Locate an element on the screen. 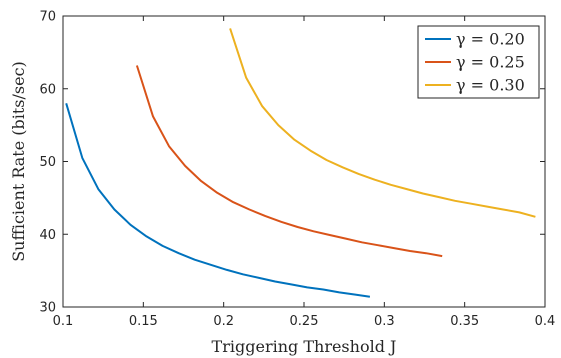  y-tick-label: 50 is located at coordinates (47, 162).